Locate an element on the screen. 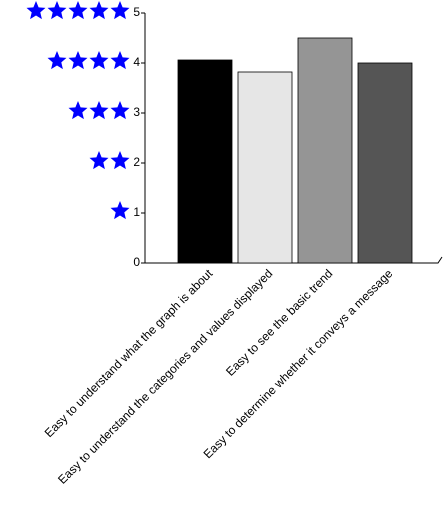 The width and height of the screenshot is (445, 506). y-tick-label: 3 is located at coordinates (136, 112).